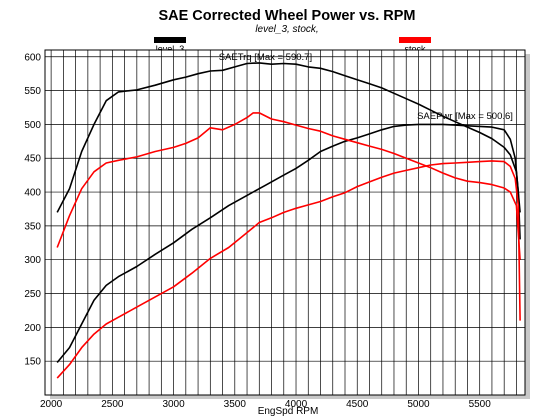  I want to click on y-tick-label: 250, so click(32, 294).